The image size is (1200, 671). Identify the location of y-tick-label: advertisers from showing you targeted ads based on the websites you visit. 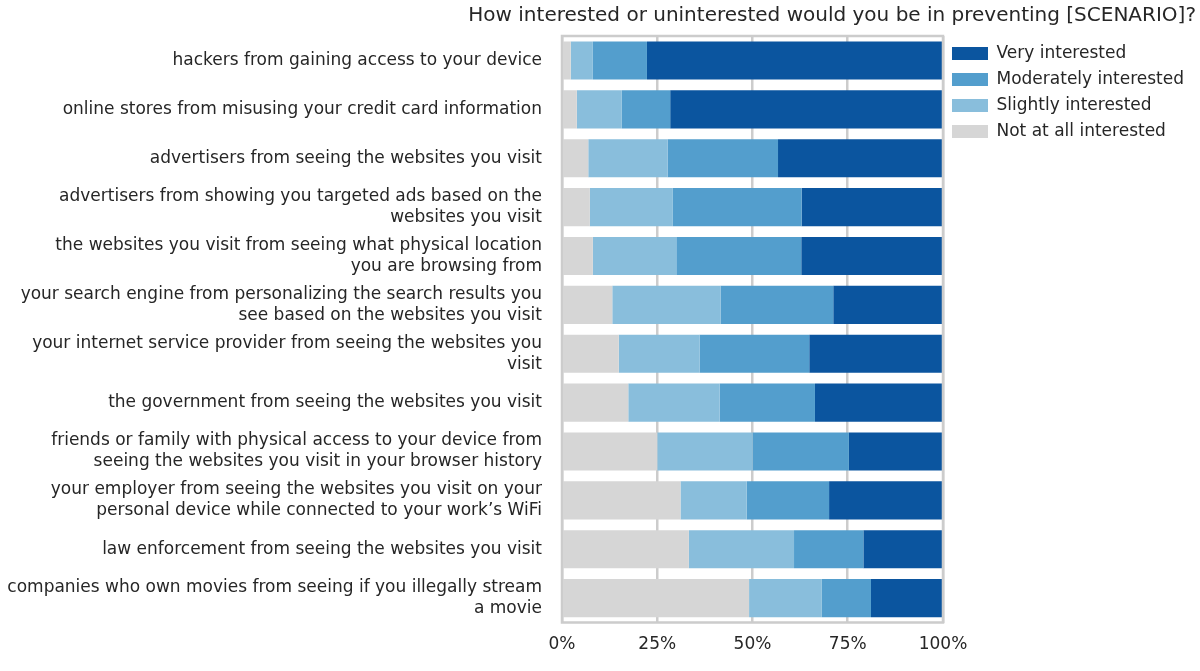
(301, 206).